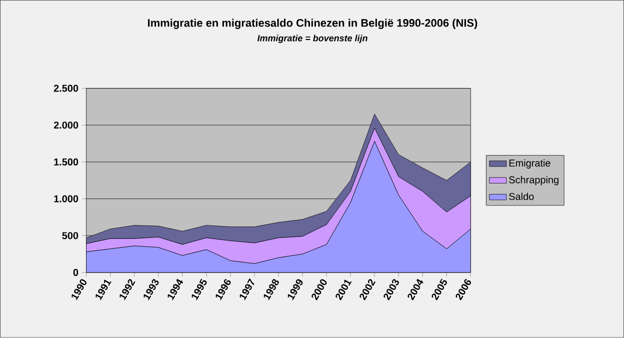  Describe the element at coordinates (529, 164) in the screenshot. I see `legend-label: Emigratie` at that location.